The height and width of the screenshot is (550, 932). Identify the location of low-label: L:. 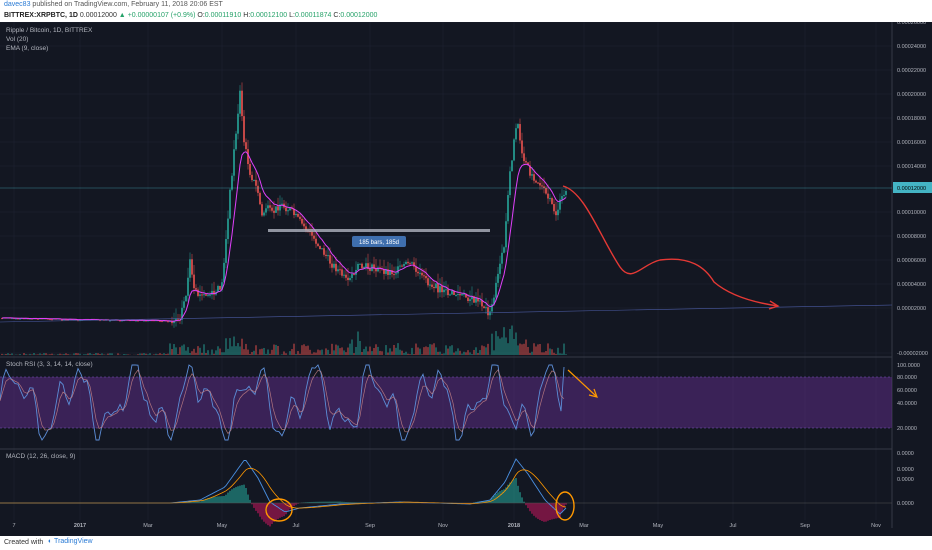
(292, 15).